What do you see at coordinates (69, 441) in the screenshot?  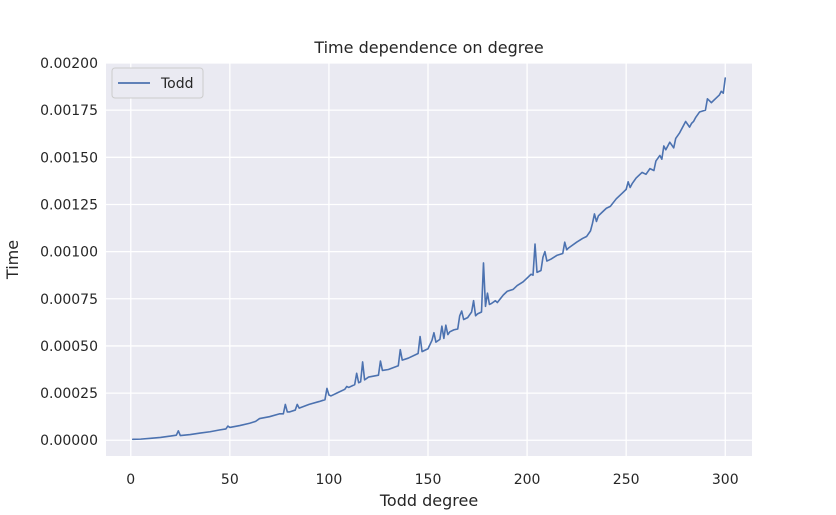 I see `y-tick-label: 0.00000` at bounding box center [69, 441].